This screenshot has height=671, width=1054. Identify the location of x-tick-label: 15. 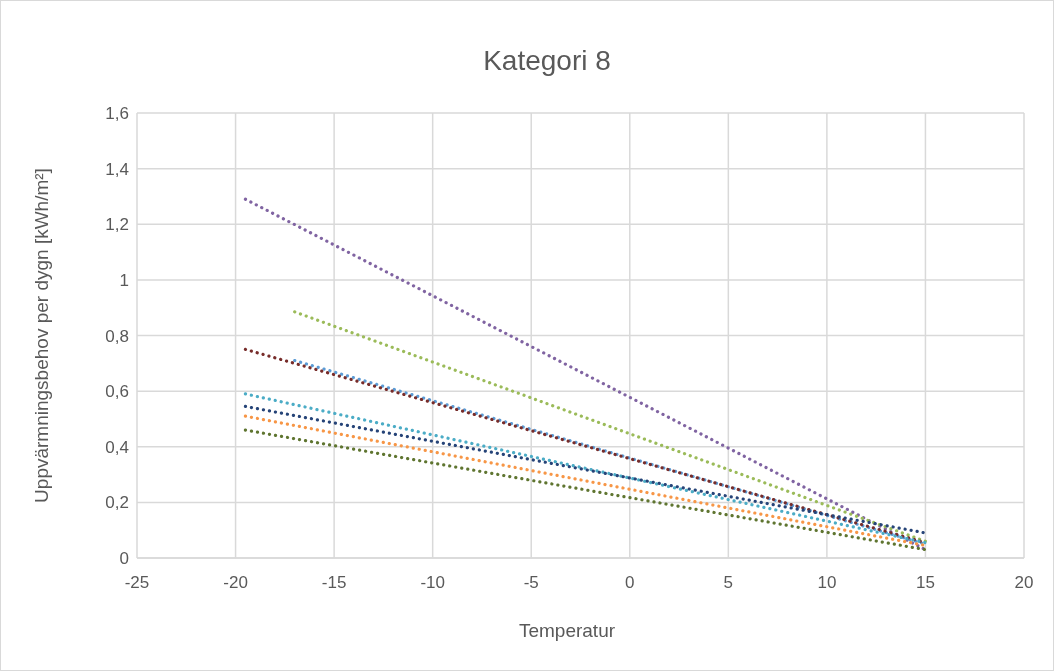
(925, 582).